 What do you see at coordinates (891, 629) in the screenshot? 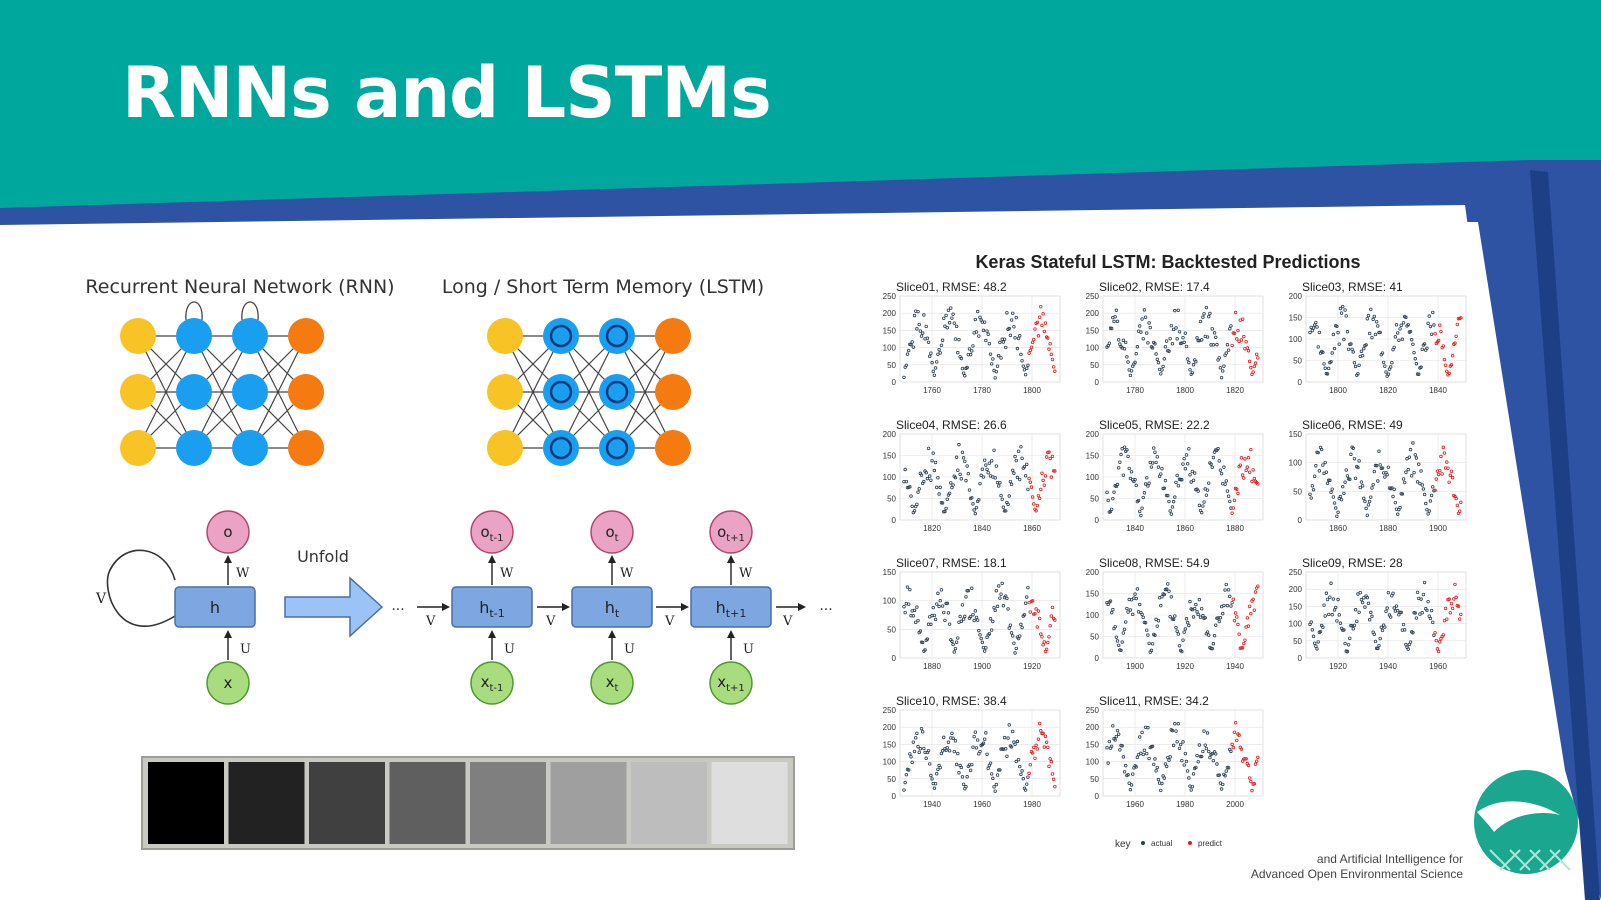
I see `y-tick-label: 50` at bounding box center [891, 629].